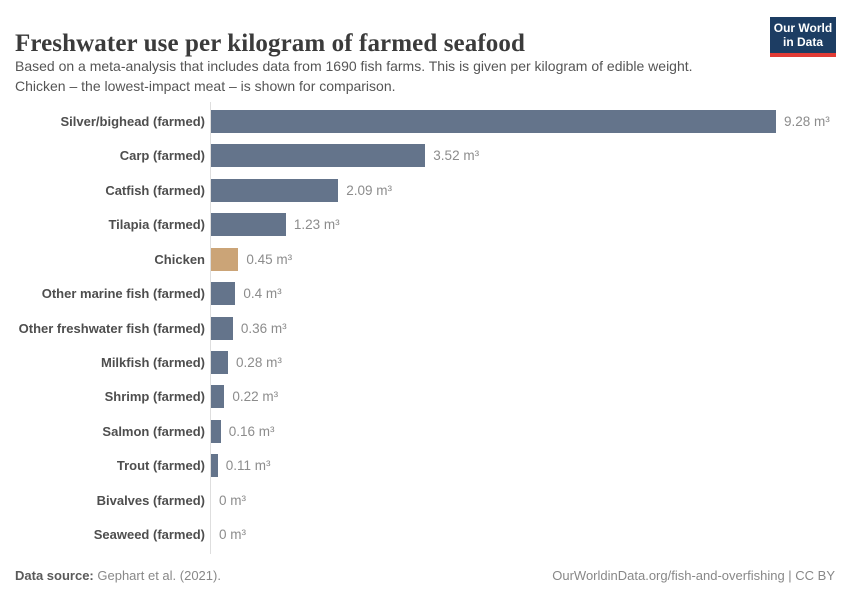 The height and width of the screenshot is (600, 850). Describe the element at coordinates (153, 431) in the screenshot. I see `bar-category-label: Salmon (farmed)` at that location.